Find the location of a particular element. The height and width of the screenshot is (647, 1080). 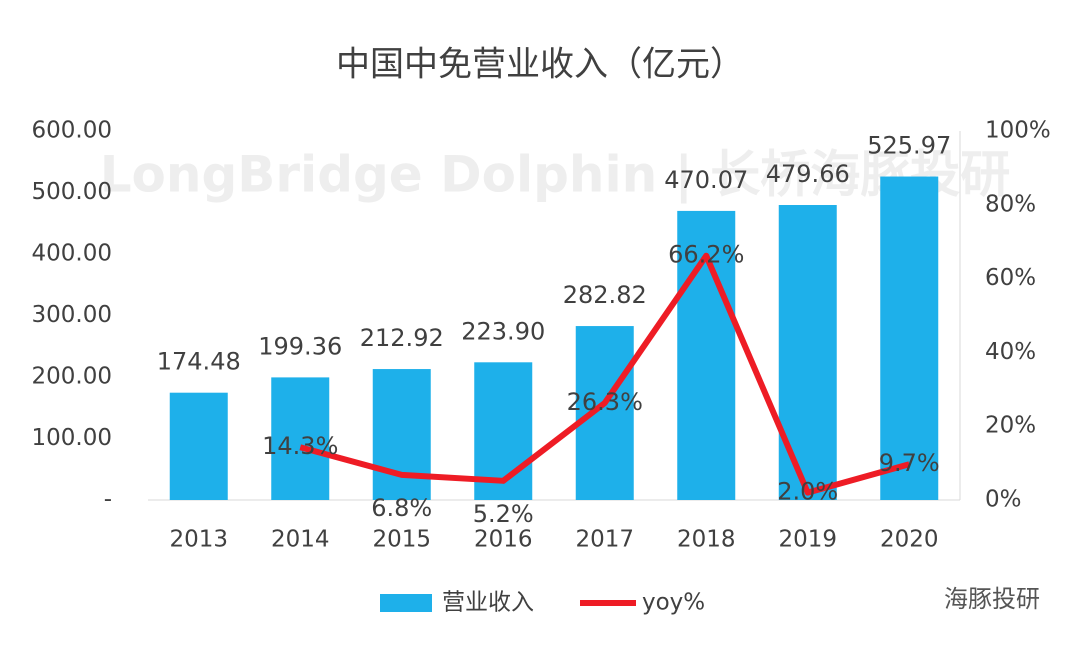

legend-swatch is located at coordinates (406, 603).